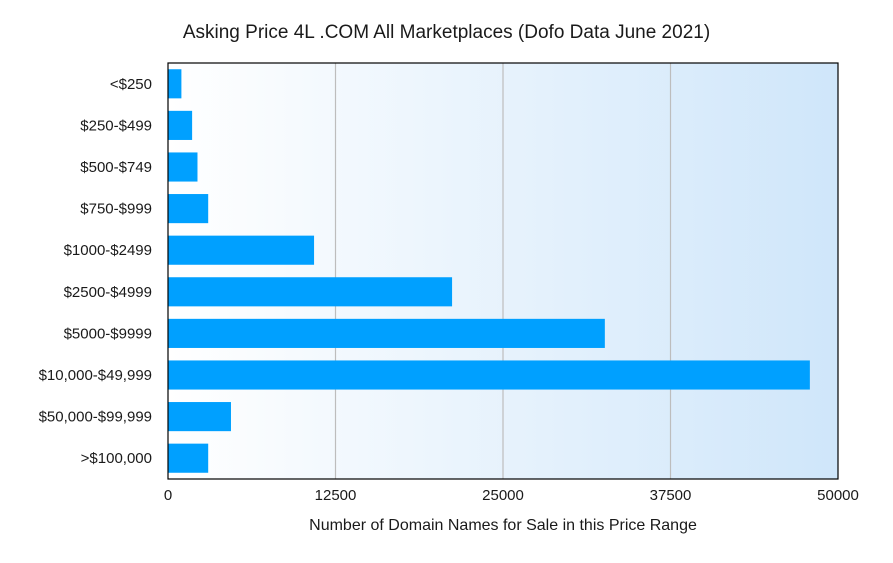 Image resolution: width=893 pixels, height=563 pixels. Describe the element at coordinates (95, 375) in the screenshot. I see `category-label: $10,000-$49,999` at that location.